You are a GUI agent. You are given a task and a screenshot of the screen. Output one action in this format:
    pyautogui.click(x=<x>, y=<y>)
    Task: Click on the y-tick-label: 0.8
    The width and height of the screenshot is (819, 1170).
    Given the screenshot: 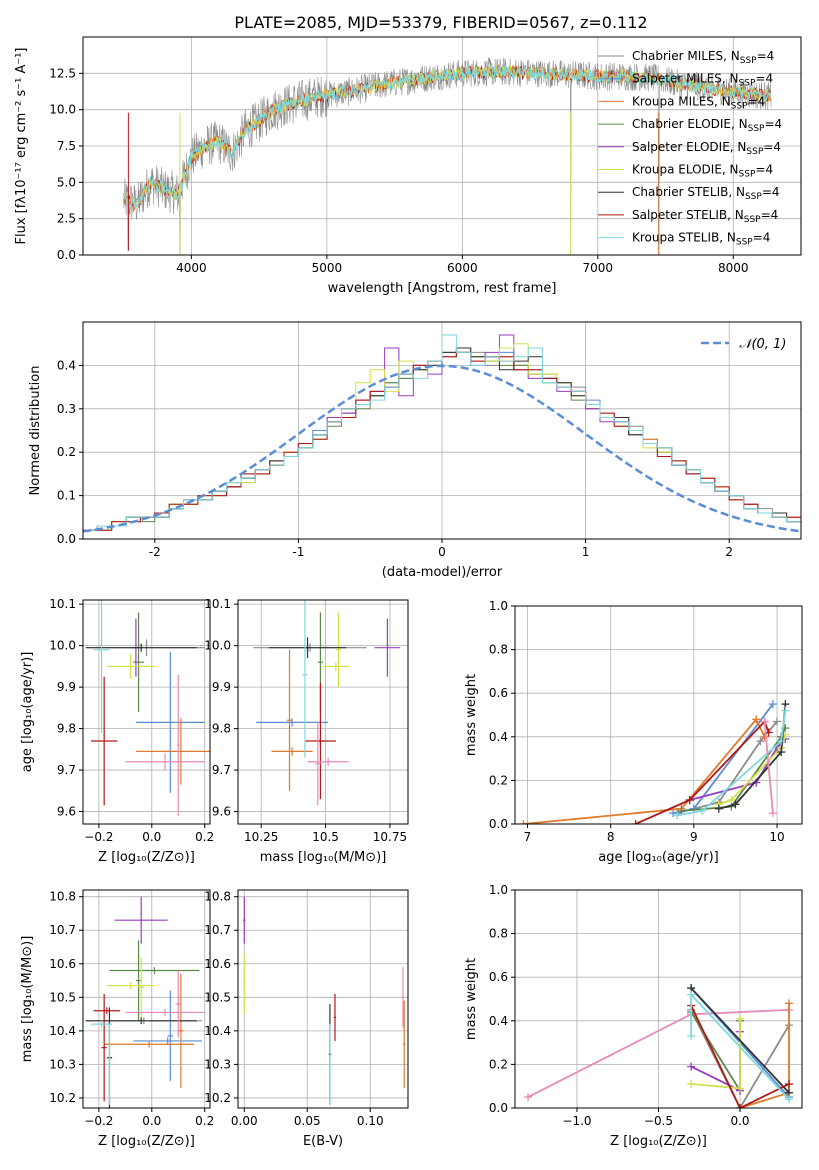 What is the action you would take?
    pyautogui.click(x=498, y=650)
    